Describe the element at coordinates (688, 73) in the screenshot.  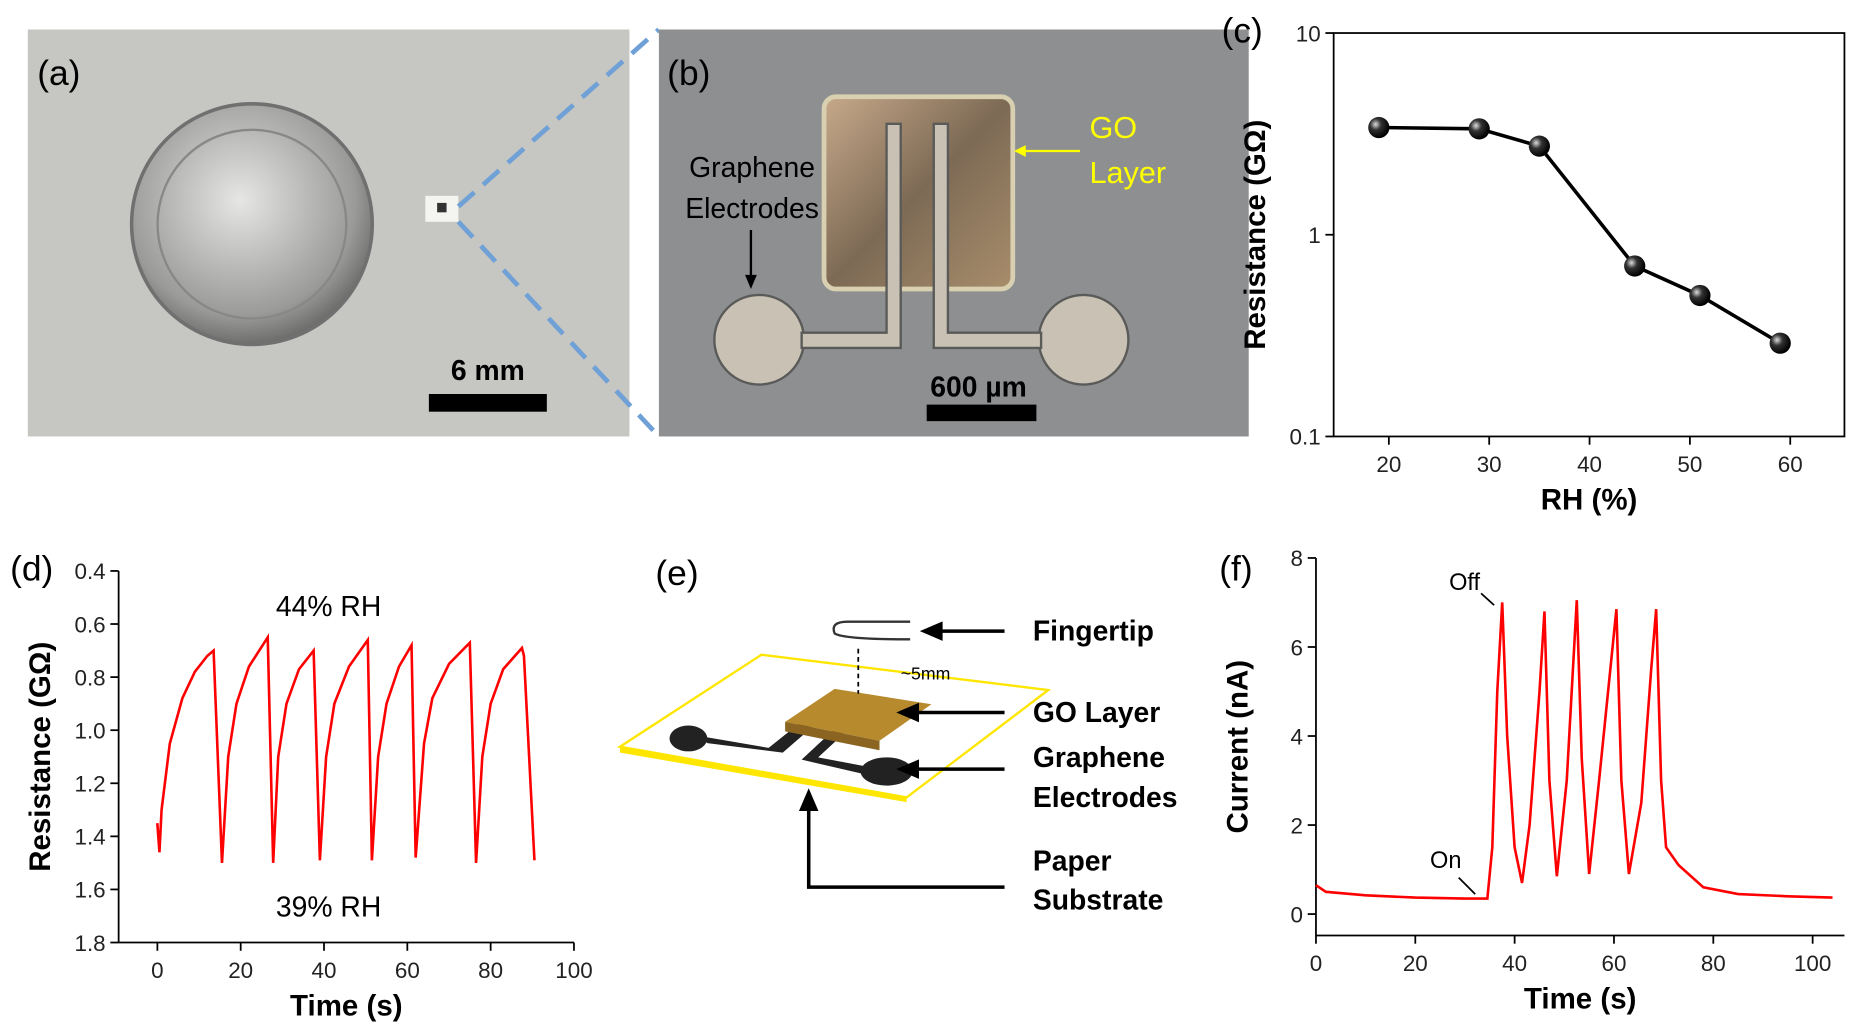
I see `panel-label: (b)` at that location.